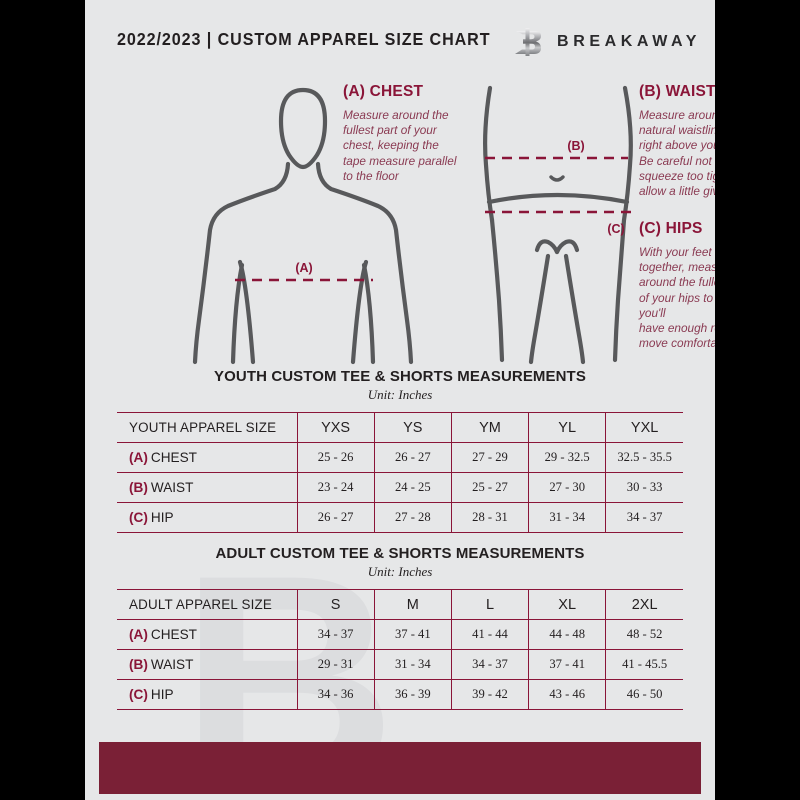 Image resolution: width=800 pixels, height=800 pixels. What do you see at coordinates (644, 604) in the screenshot?
I see `adult-size-2xl: 2XL` at bounding box center [644, 604].